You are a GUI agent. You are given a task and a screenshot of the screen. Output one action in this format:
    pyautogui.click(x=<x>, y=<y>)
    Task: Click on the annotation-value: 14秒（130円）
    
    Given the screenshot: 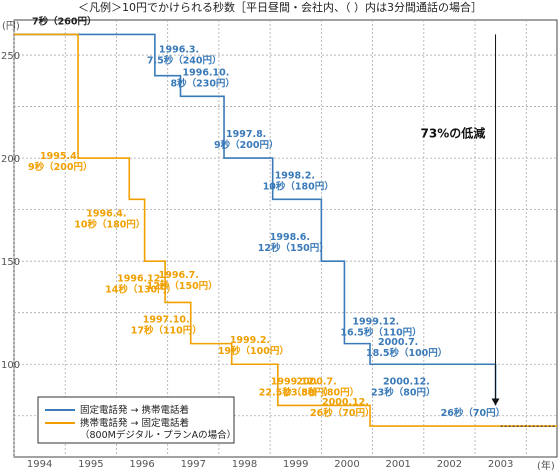 What is the action you would take?
    pyautogui.click(x=140, y=289)
    